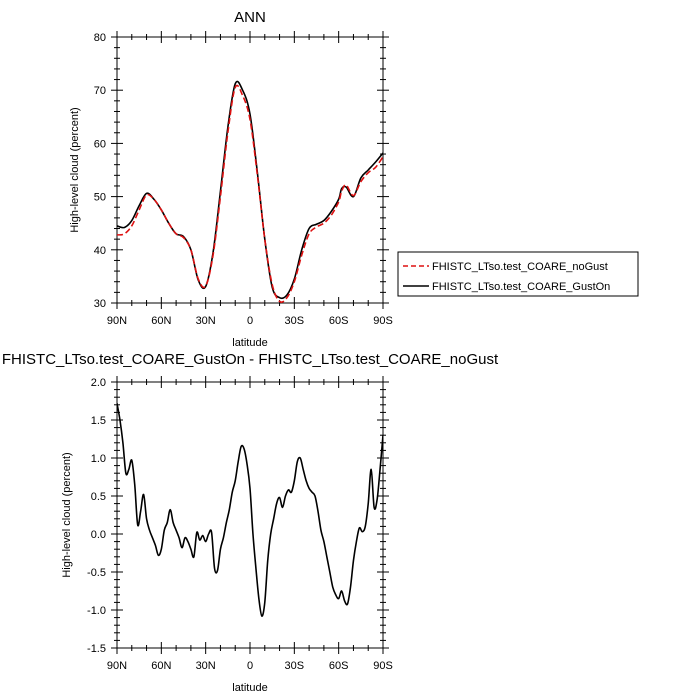  Describe the element at coordinates (96, 649) in the screenshot. I see `bottom-ytick-label: -1.5` at that location.